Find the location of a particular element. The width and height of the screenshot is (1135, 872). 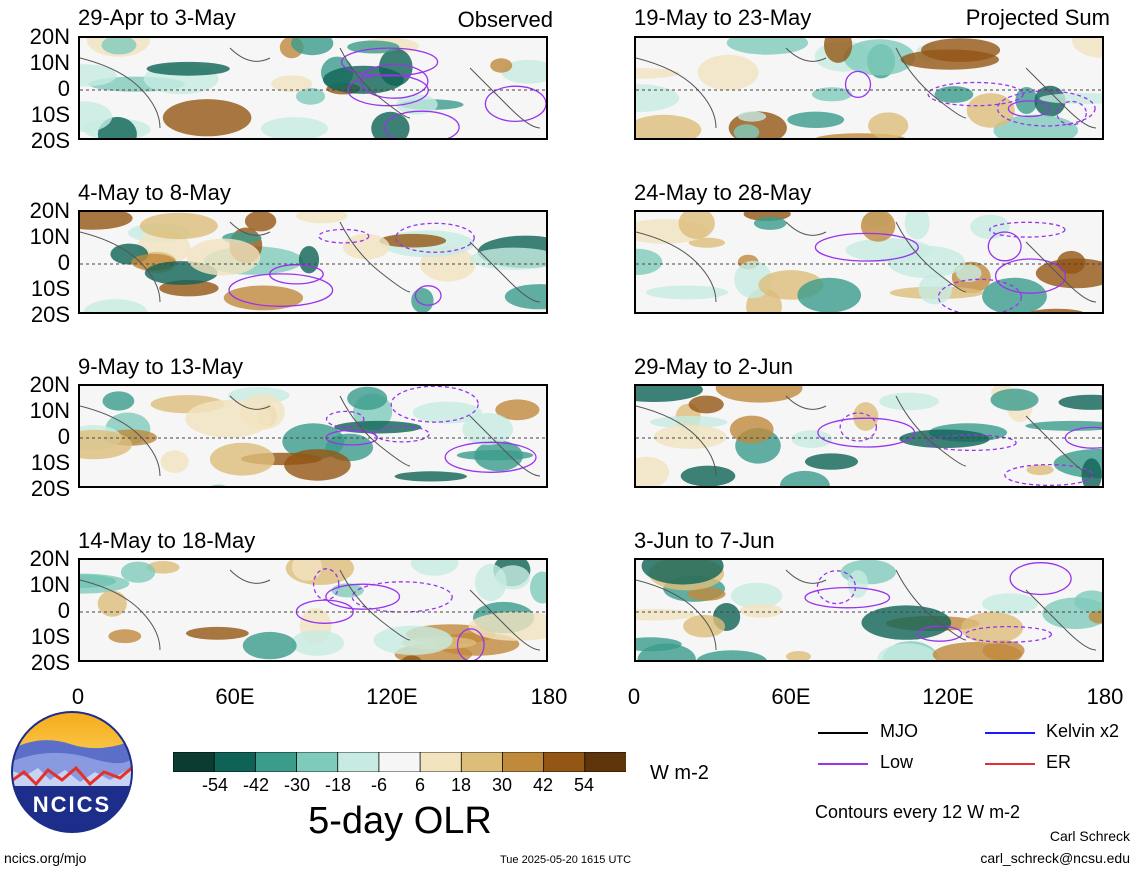

panel-title: 29-Apr to 3-May is located at coordinates (157, 17).